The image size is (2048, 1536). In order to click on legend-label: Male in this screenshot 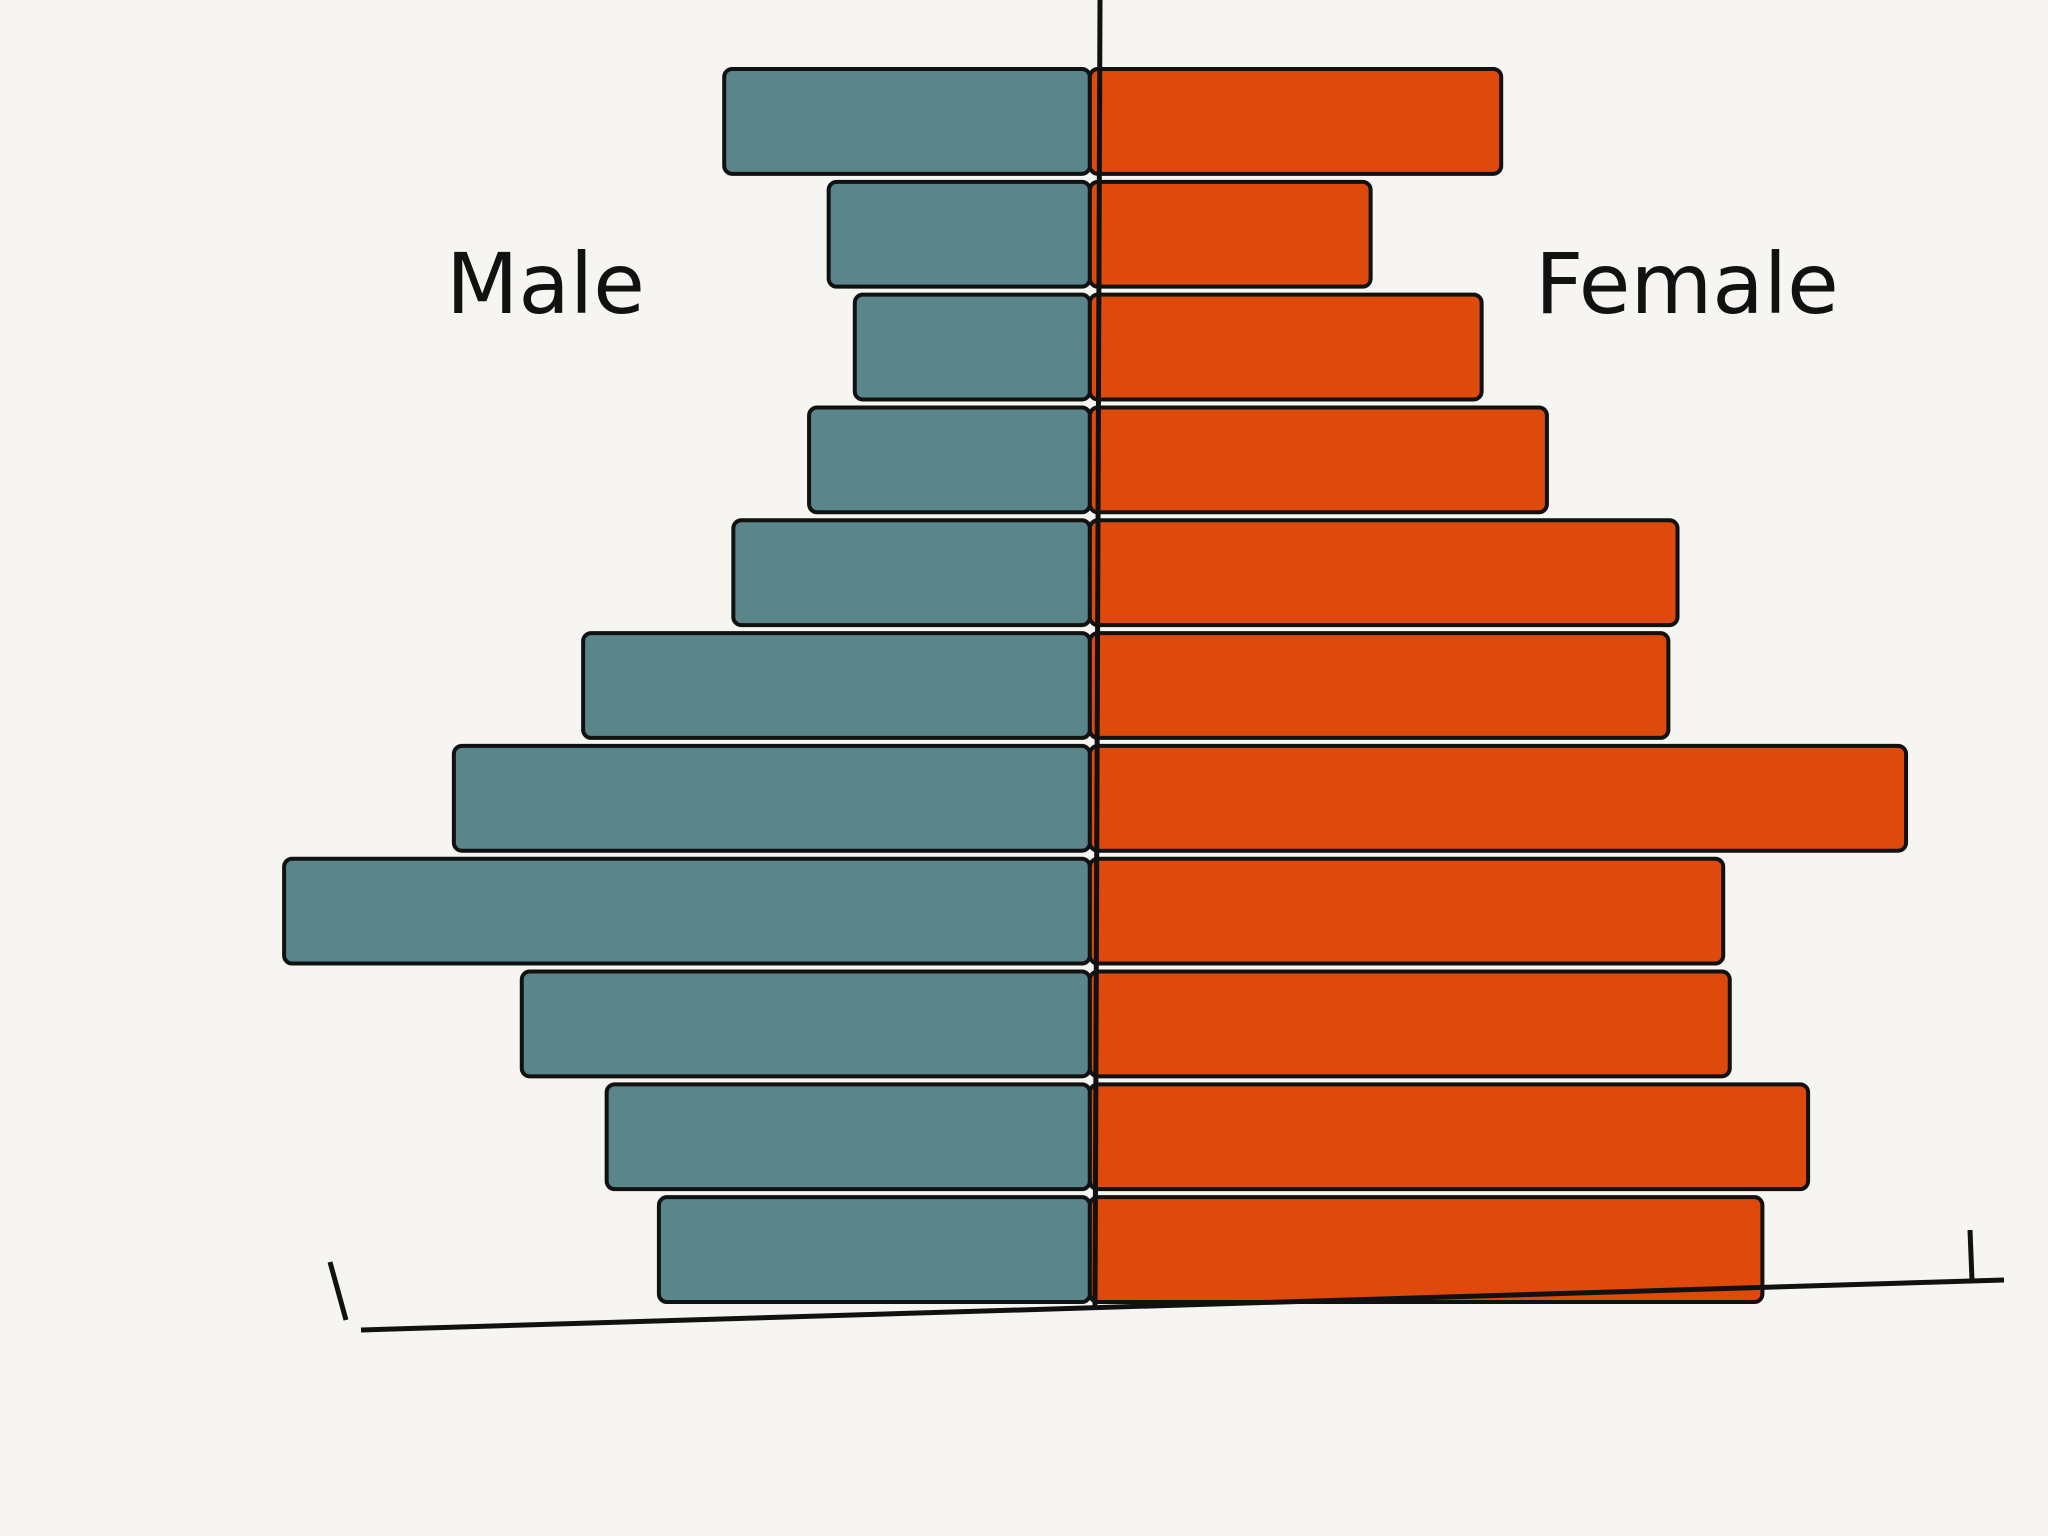, I will do `click(545, 284)`.